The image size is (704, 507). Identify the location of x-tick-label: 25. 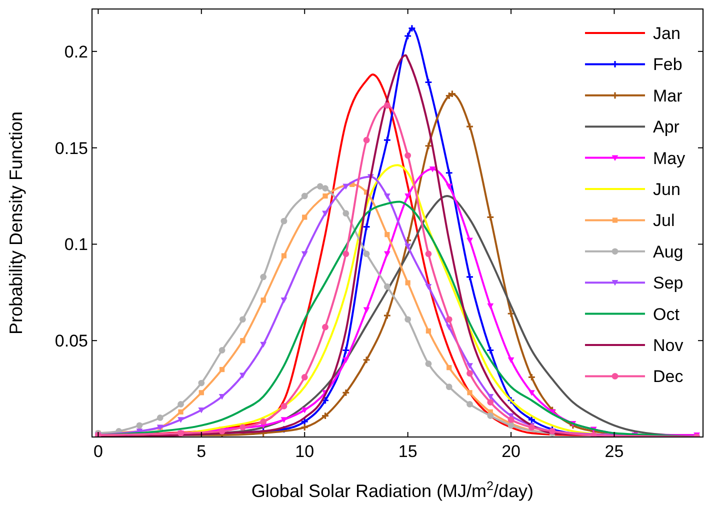
(614, 451).